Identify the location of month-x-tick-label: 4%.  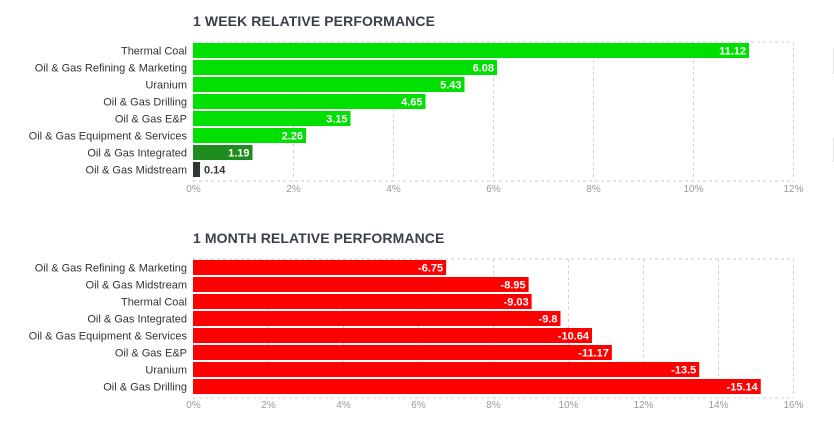
(343, 405).